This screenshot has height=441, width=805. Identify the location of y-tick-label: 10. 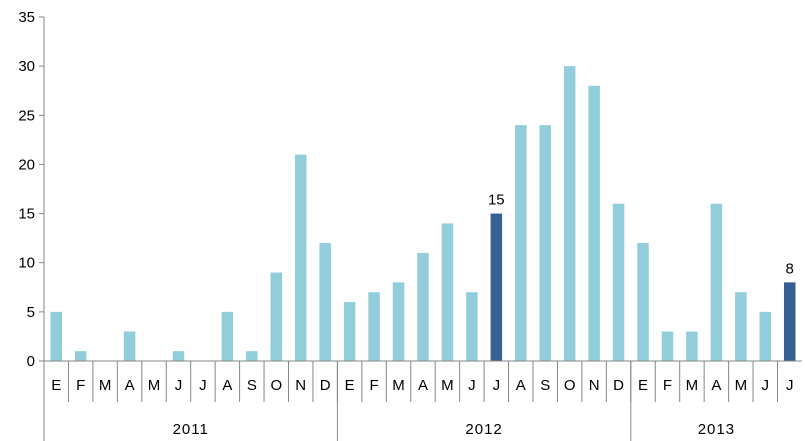
(26, 263).